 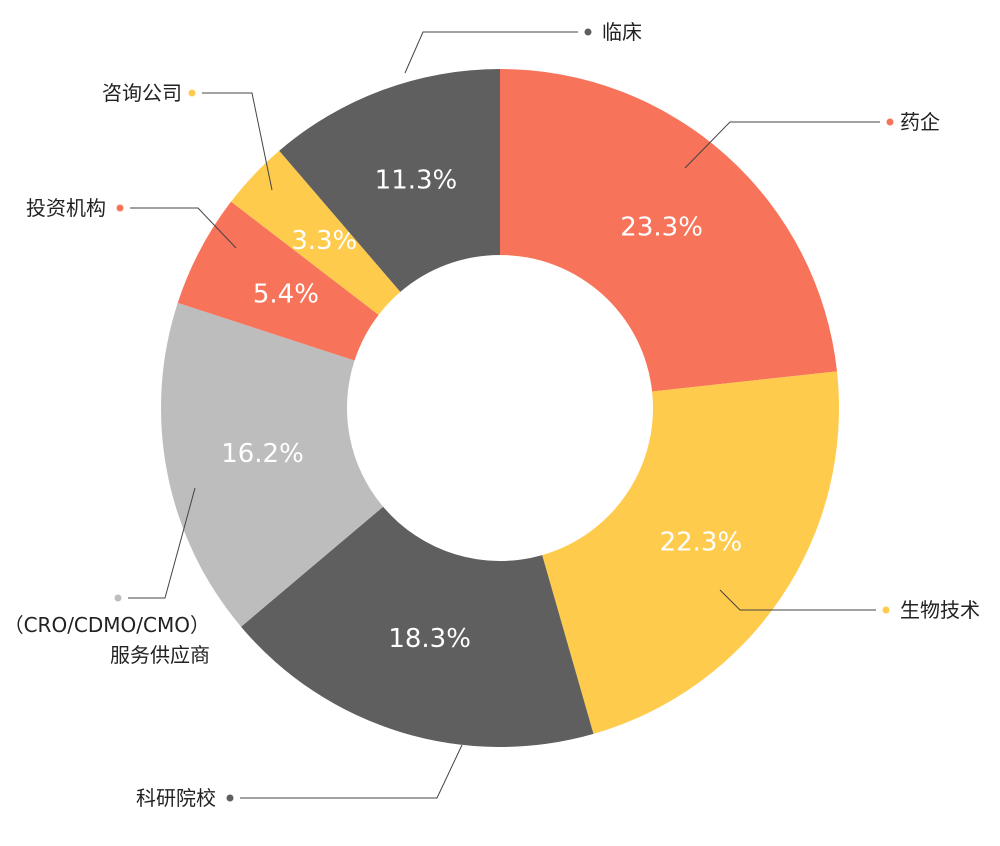 I want to click on value-label: 22.3%, so click(x=701, y=542).